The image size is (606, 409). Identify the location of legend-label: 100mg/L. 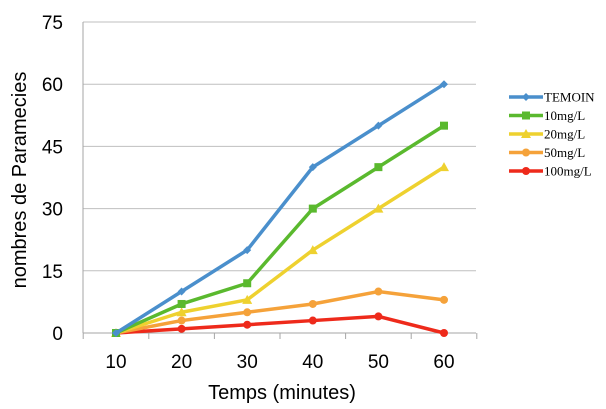
(568, 171).